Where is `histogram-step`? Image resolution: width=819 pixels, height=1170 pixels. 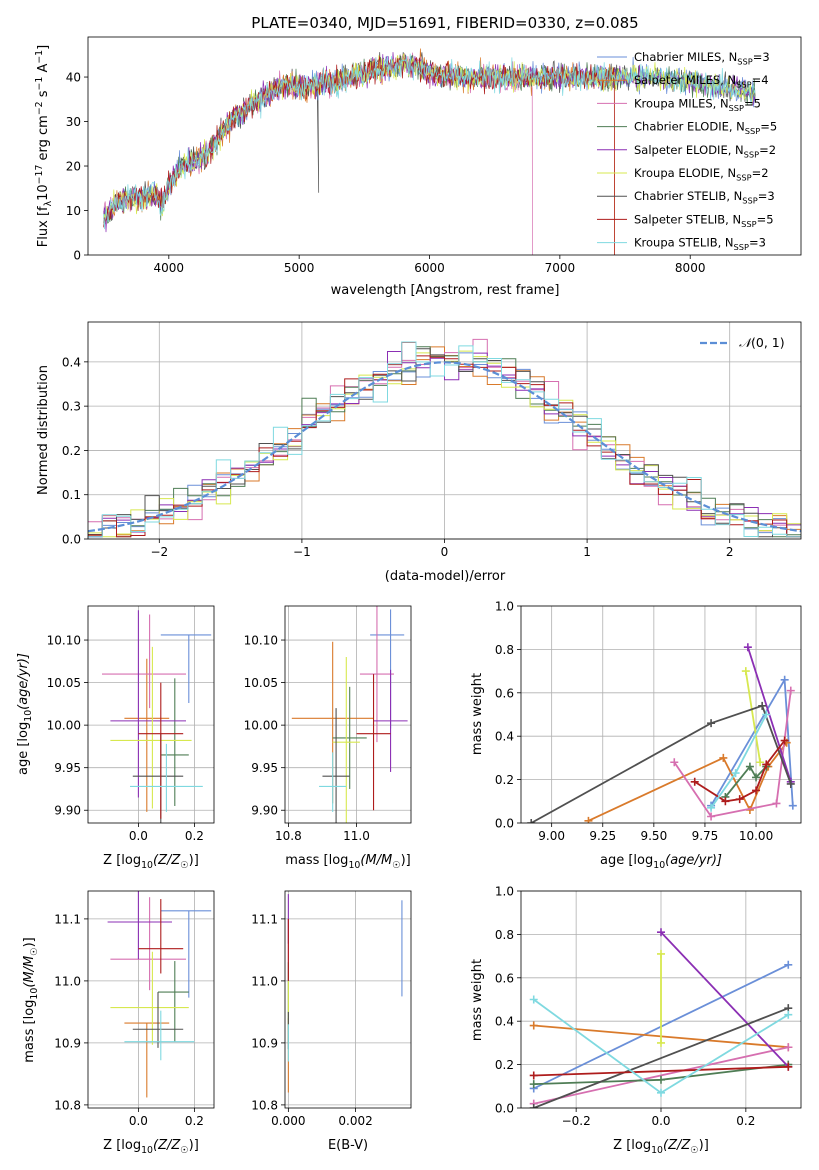
histogram-step is located at coordinates (444, 439).